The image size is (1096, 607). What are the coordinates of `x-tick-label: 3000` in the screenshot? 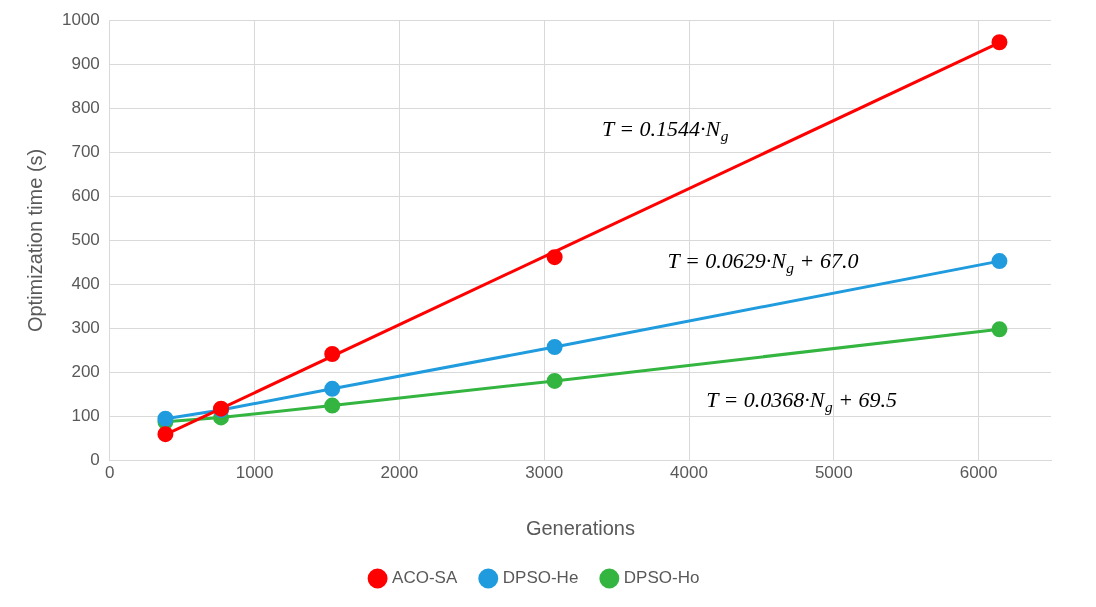 It's located at (544, 473).